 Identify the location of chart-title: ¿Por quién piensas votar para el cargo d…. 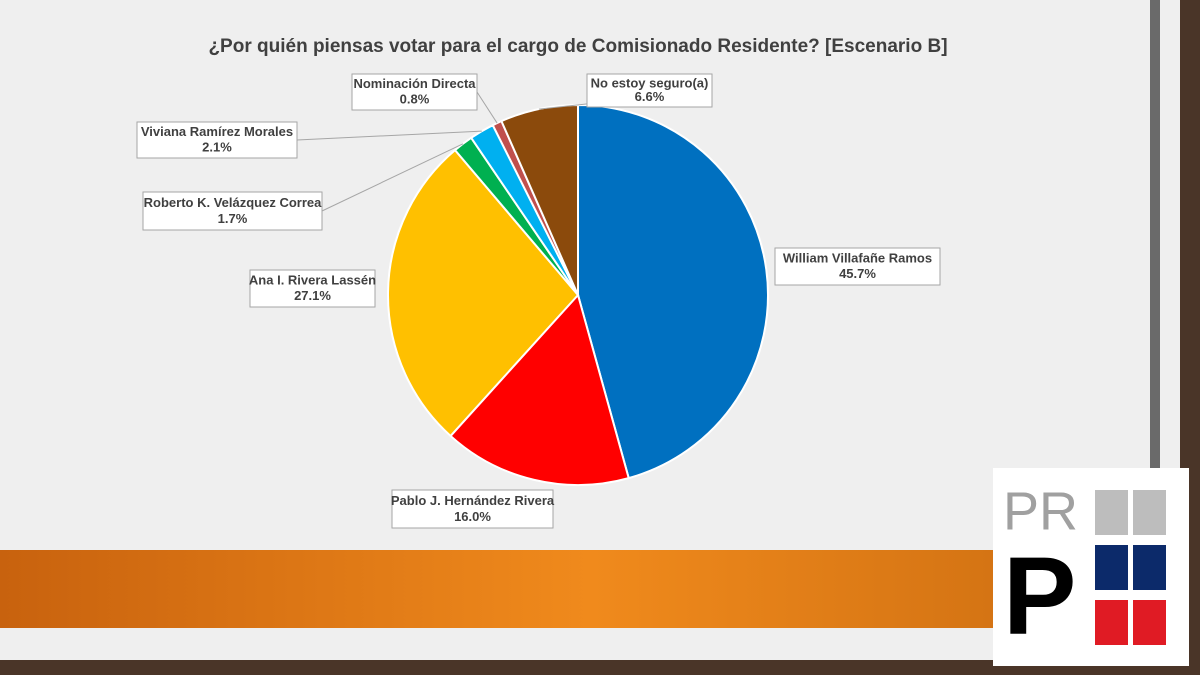
(577, 46).